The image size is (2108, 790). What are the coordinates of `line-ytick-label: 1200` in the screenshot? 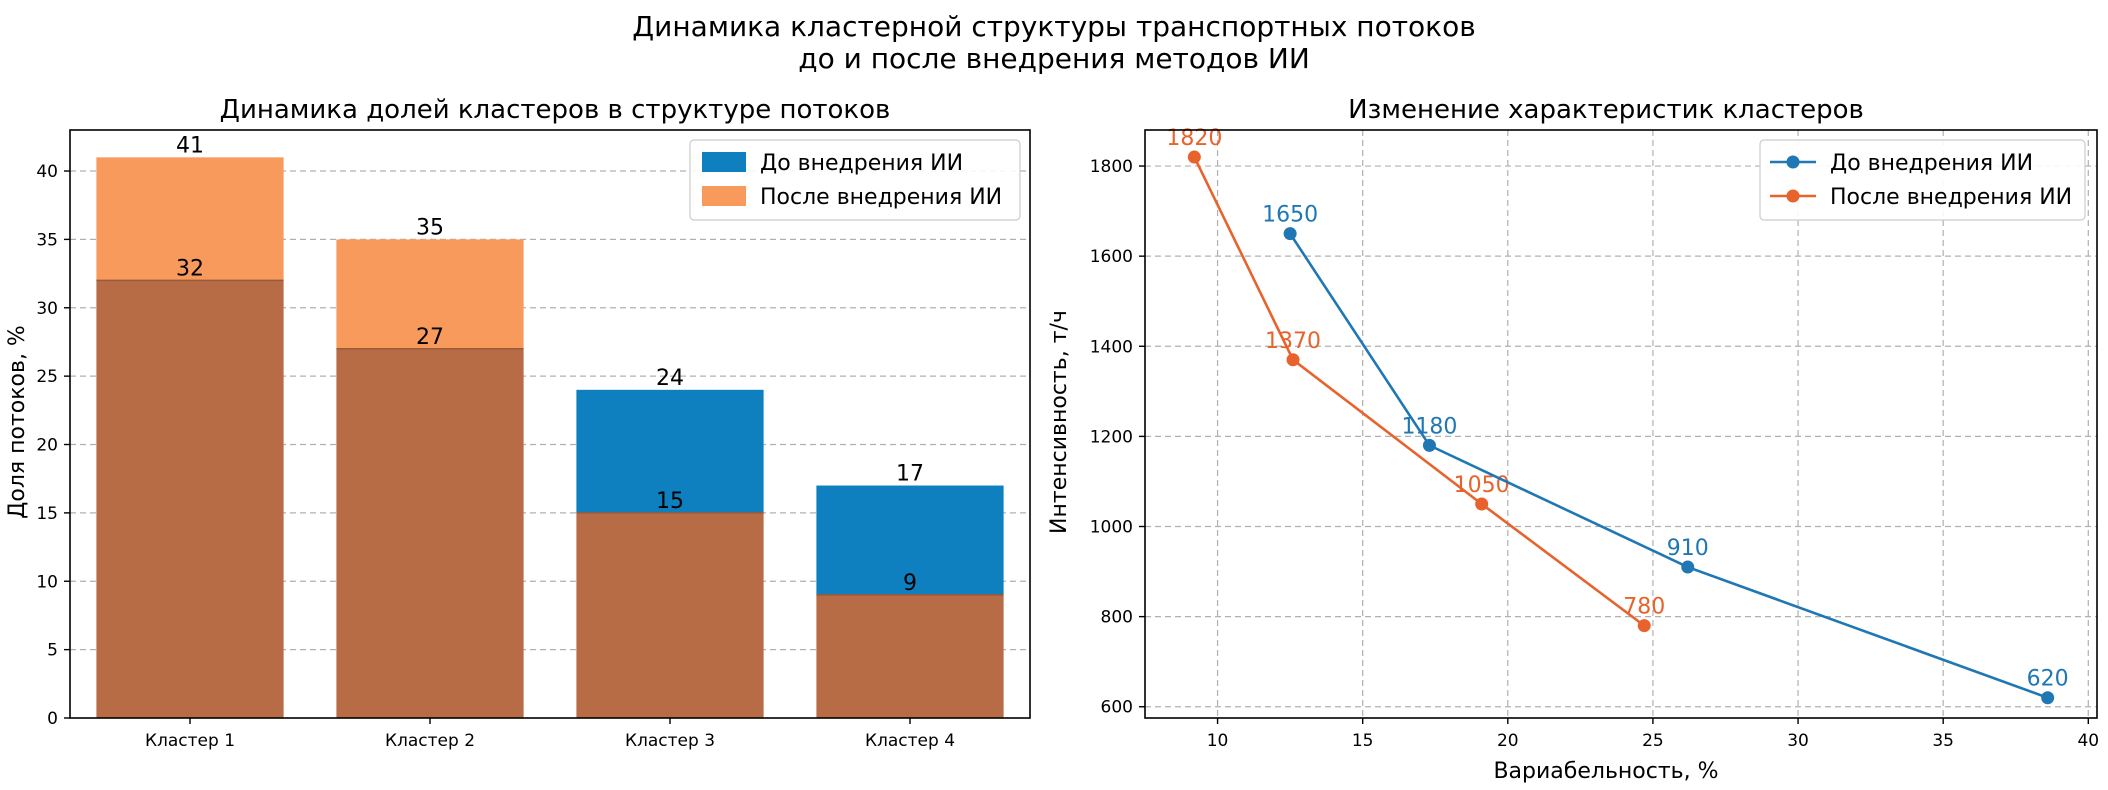 It's located at (1111, 437).